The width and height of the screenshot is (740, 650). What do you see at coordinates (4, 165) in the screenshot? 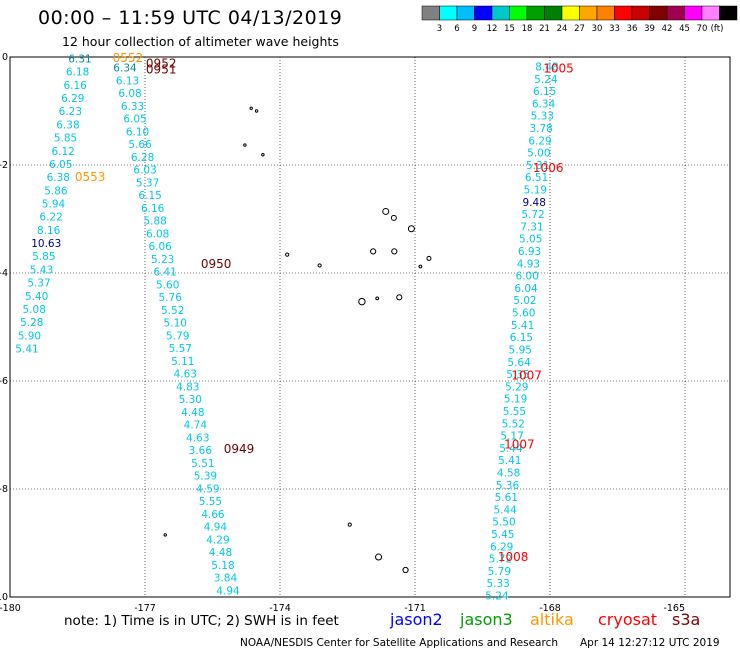
I see `y-tick-label: -2` at bounding box center [4, 165].